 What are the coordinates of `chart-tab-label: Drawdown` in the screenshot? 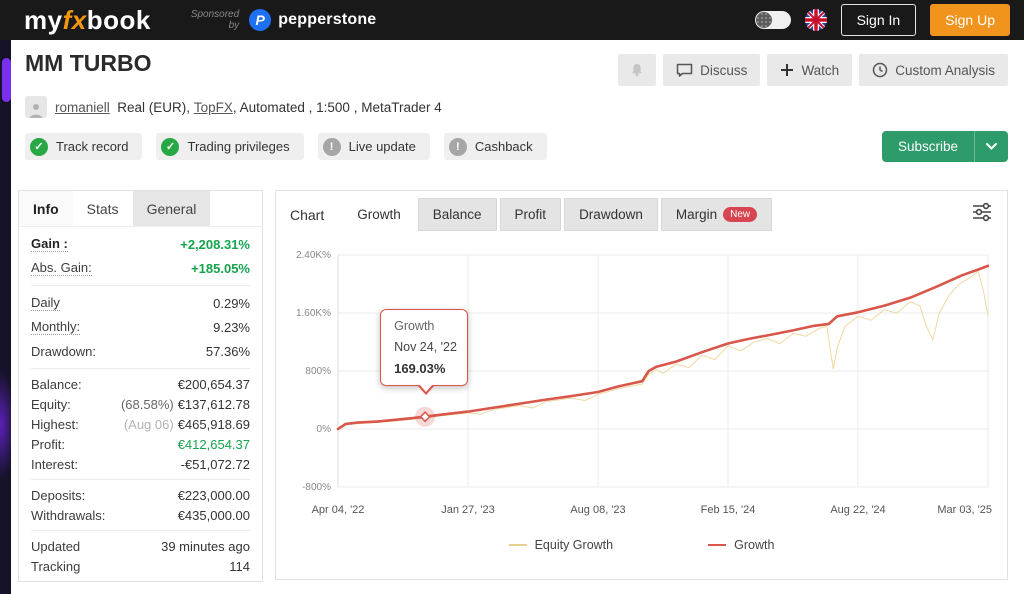 It's located at (611, 214).